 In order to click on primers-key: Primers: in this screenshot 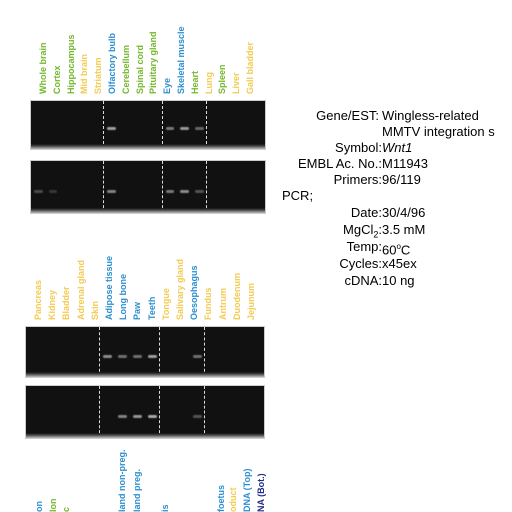, I will do `click(357, 179)`.